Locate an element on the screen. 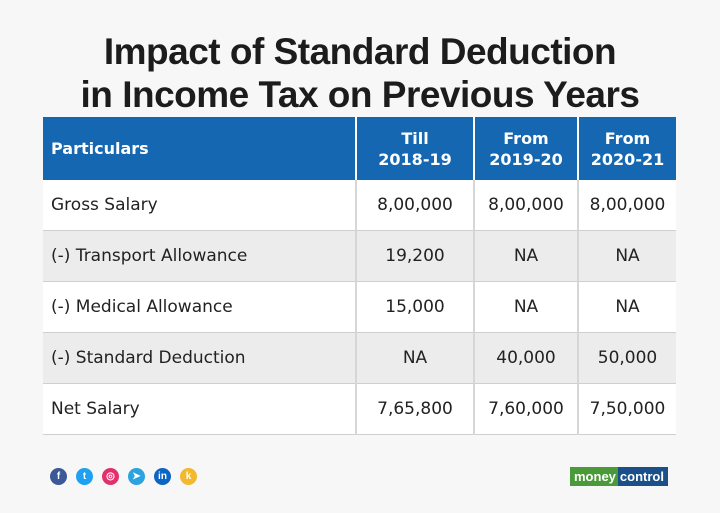  moneycontrol-logo: money control is located at coordinates (619, 476).